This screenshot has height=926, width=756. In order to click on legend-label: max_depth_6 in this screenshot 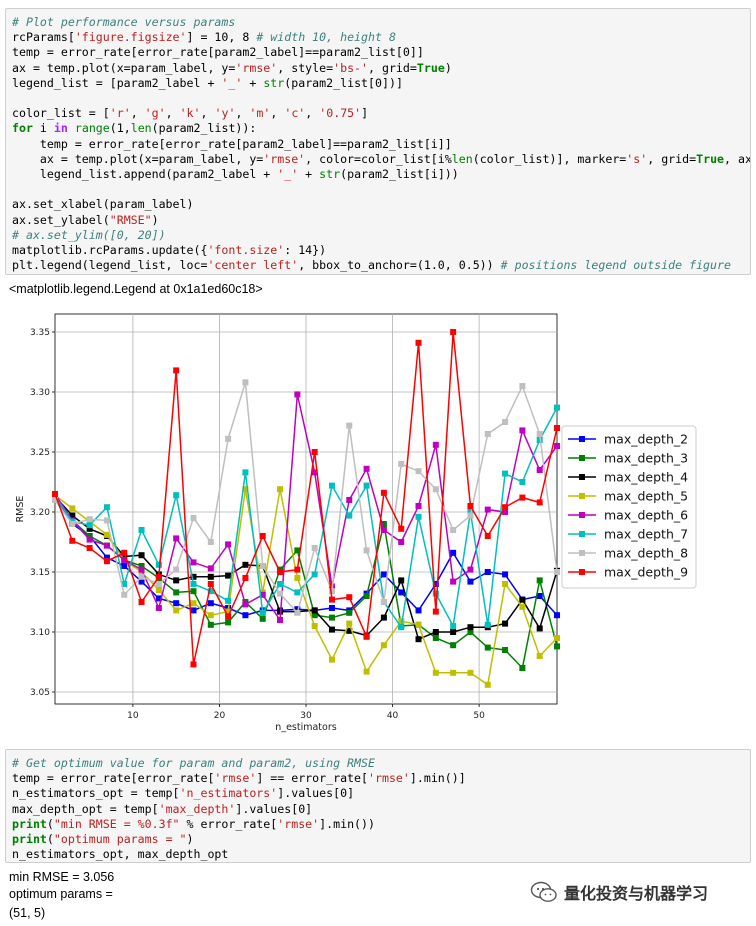, I will do `click(646, 515)`.